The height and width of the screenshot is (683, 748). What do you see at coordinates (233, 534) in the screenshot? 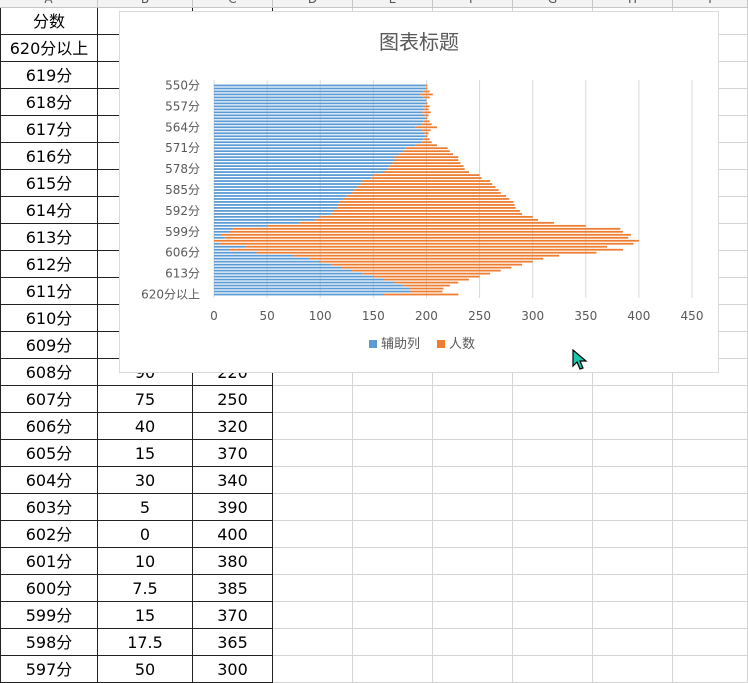
I see `count-cell: 400` at bounding box center [233, 534].